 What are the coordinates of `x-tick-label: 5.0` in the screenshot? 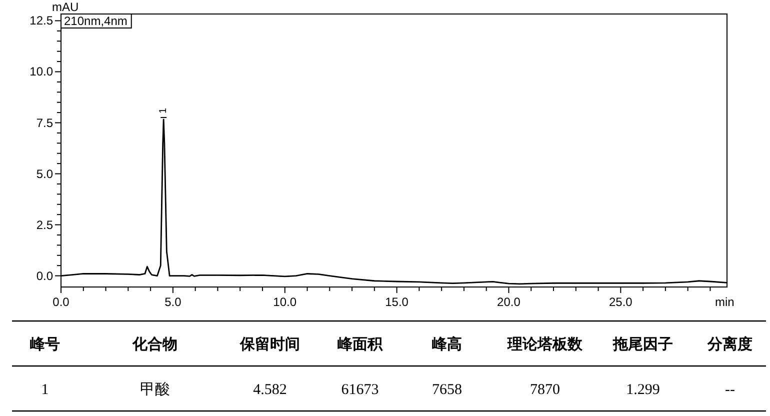 It's located at (173, 302).